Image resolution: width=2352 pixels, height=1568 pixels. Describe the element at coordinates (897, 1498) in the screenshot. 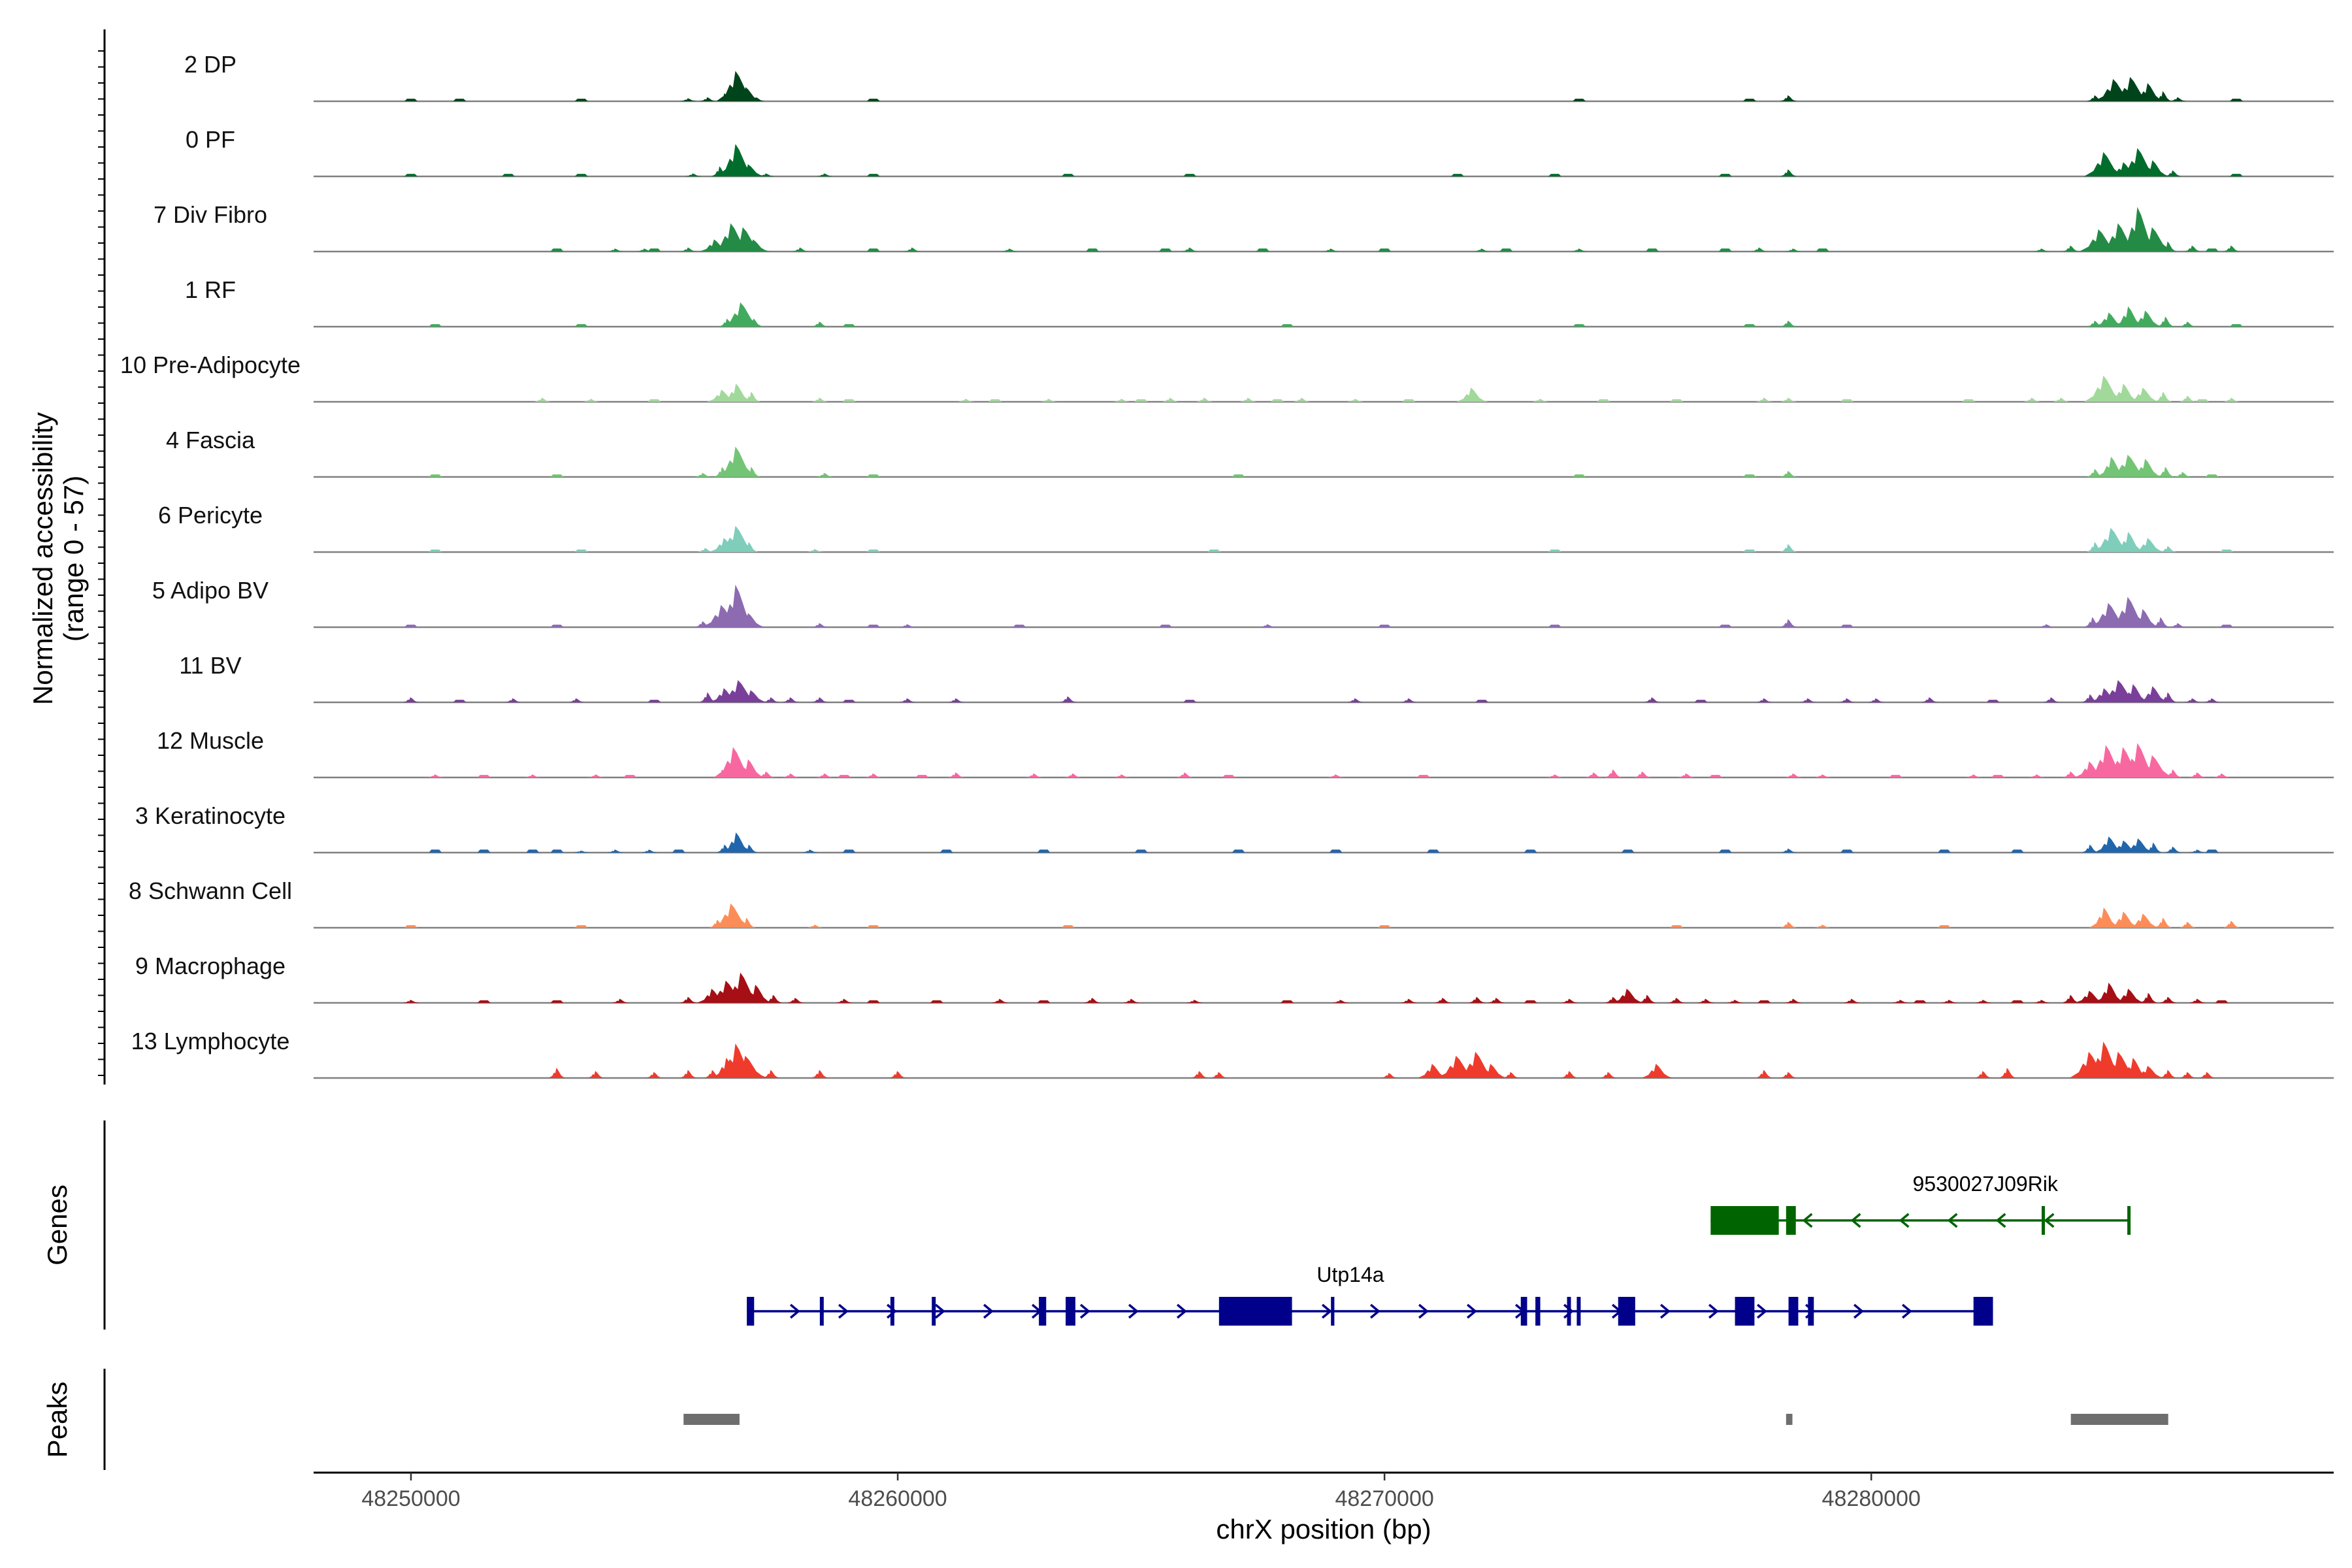

I see `x-tick-label: 48260000` at that location.